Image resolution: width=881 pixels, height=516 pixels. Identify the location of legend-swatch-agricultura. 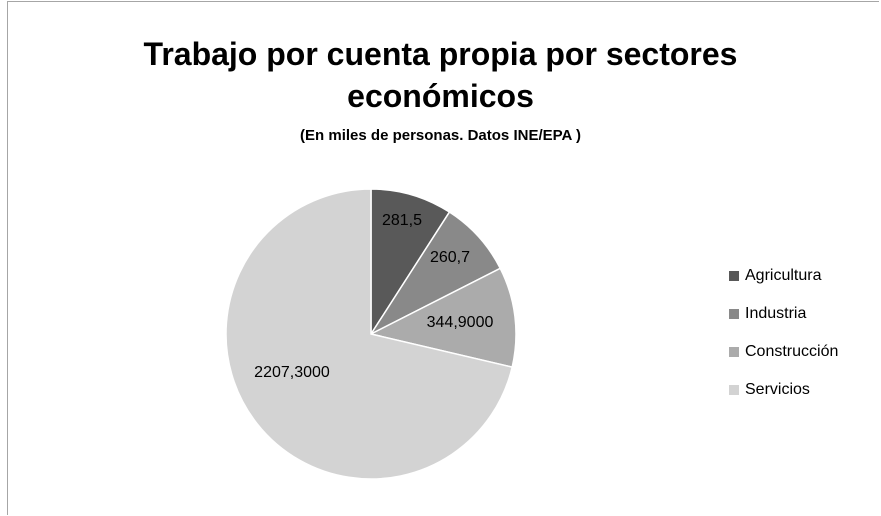
(734, 276).